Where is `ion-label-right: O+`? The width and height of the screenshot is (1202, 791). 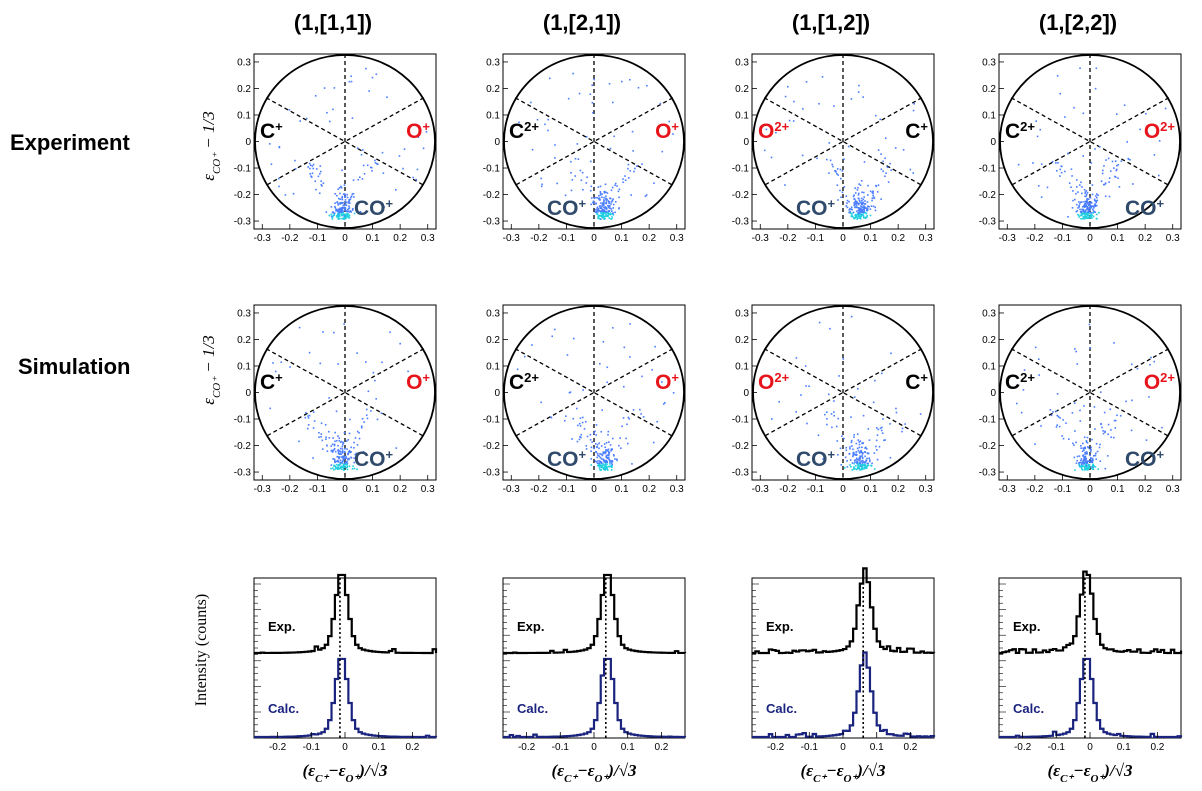
ion-label-right: O+ is located at coordinates (418, 131).